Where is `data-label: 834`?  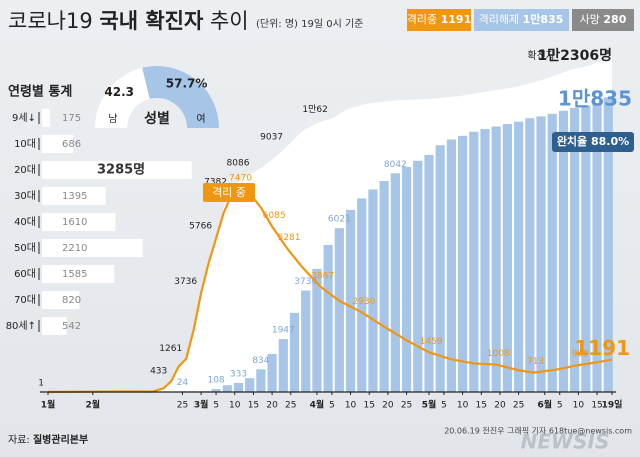 data-label: 834 is located at coordinates (260, 361).